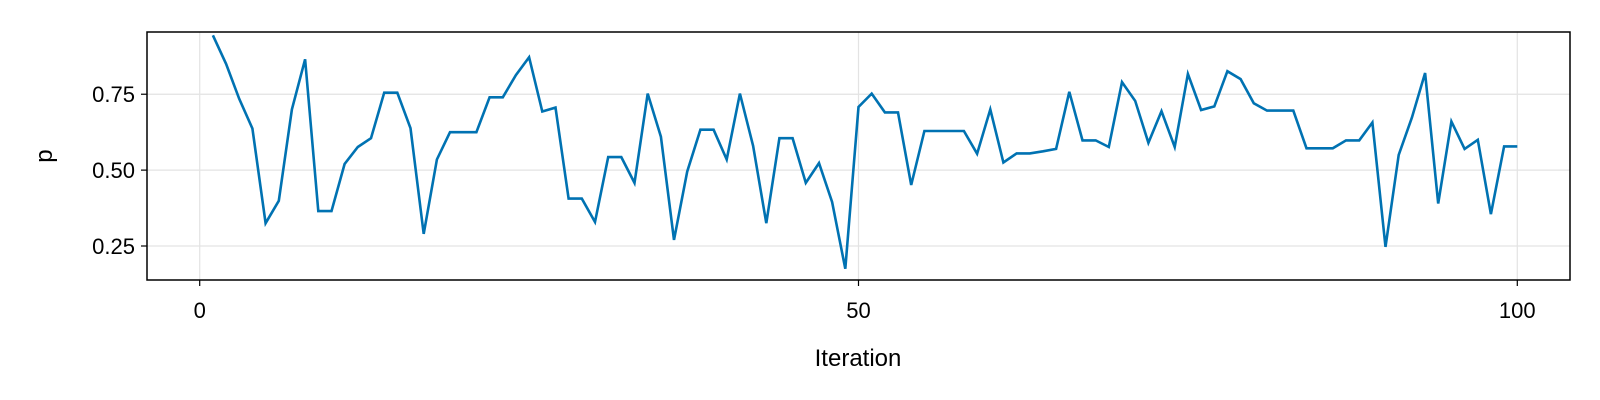  Describe the element at coordinates (44, 155) in the screenshot. I see `y-axis-label: p` at that location.